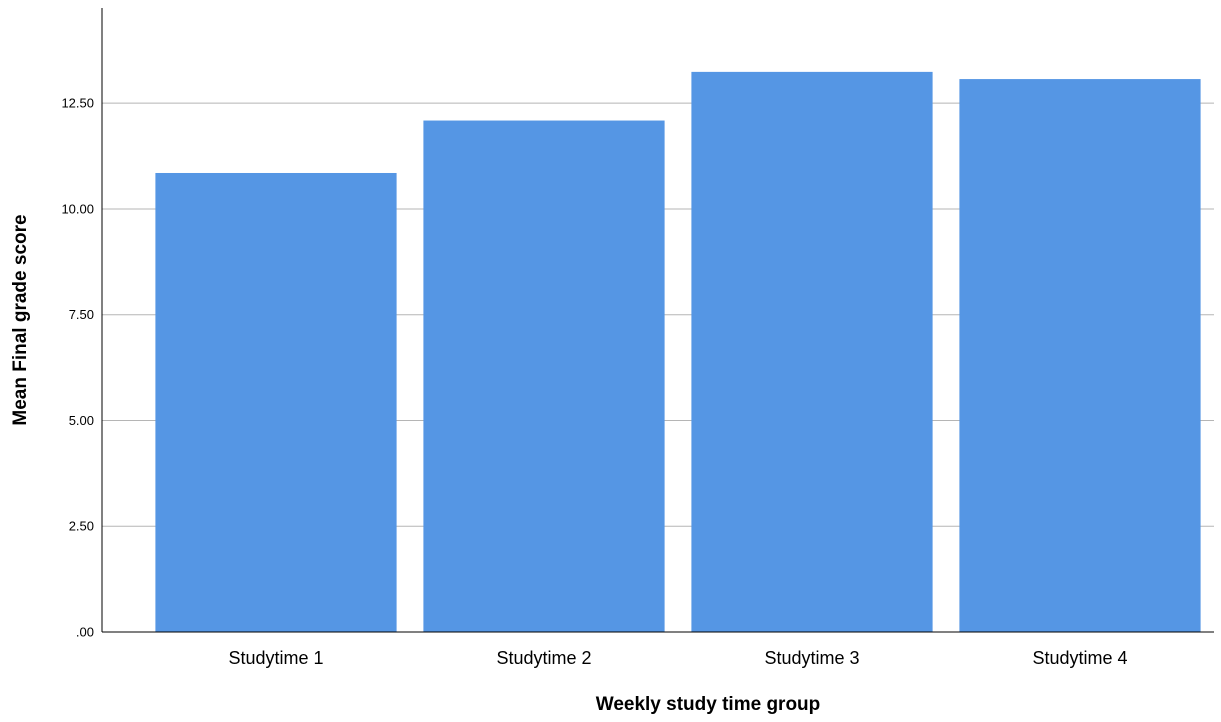 The height and width of the screenshot is (722, 1221). I want to click on y-tick-labels: .00 2.50 5.00 7.50 10.00 12.50, so click(77, 368).